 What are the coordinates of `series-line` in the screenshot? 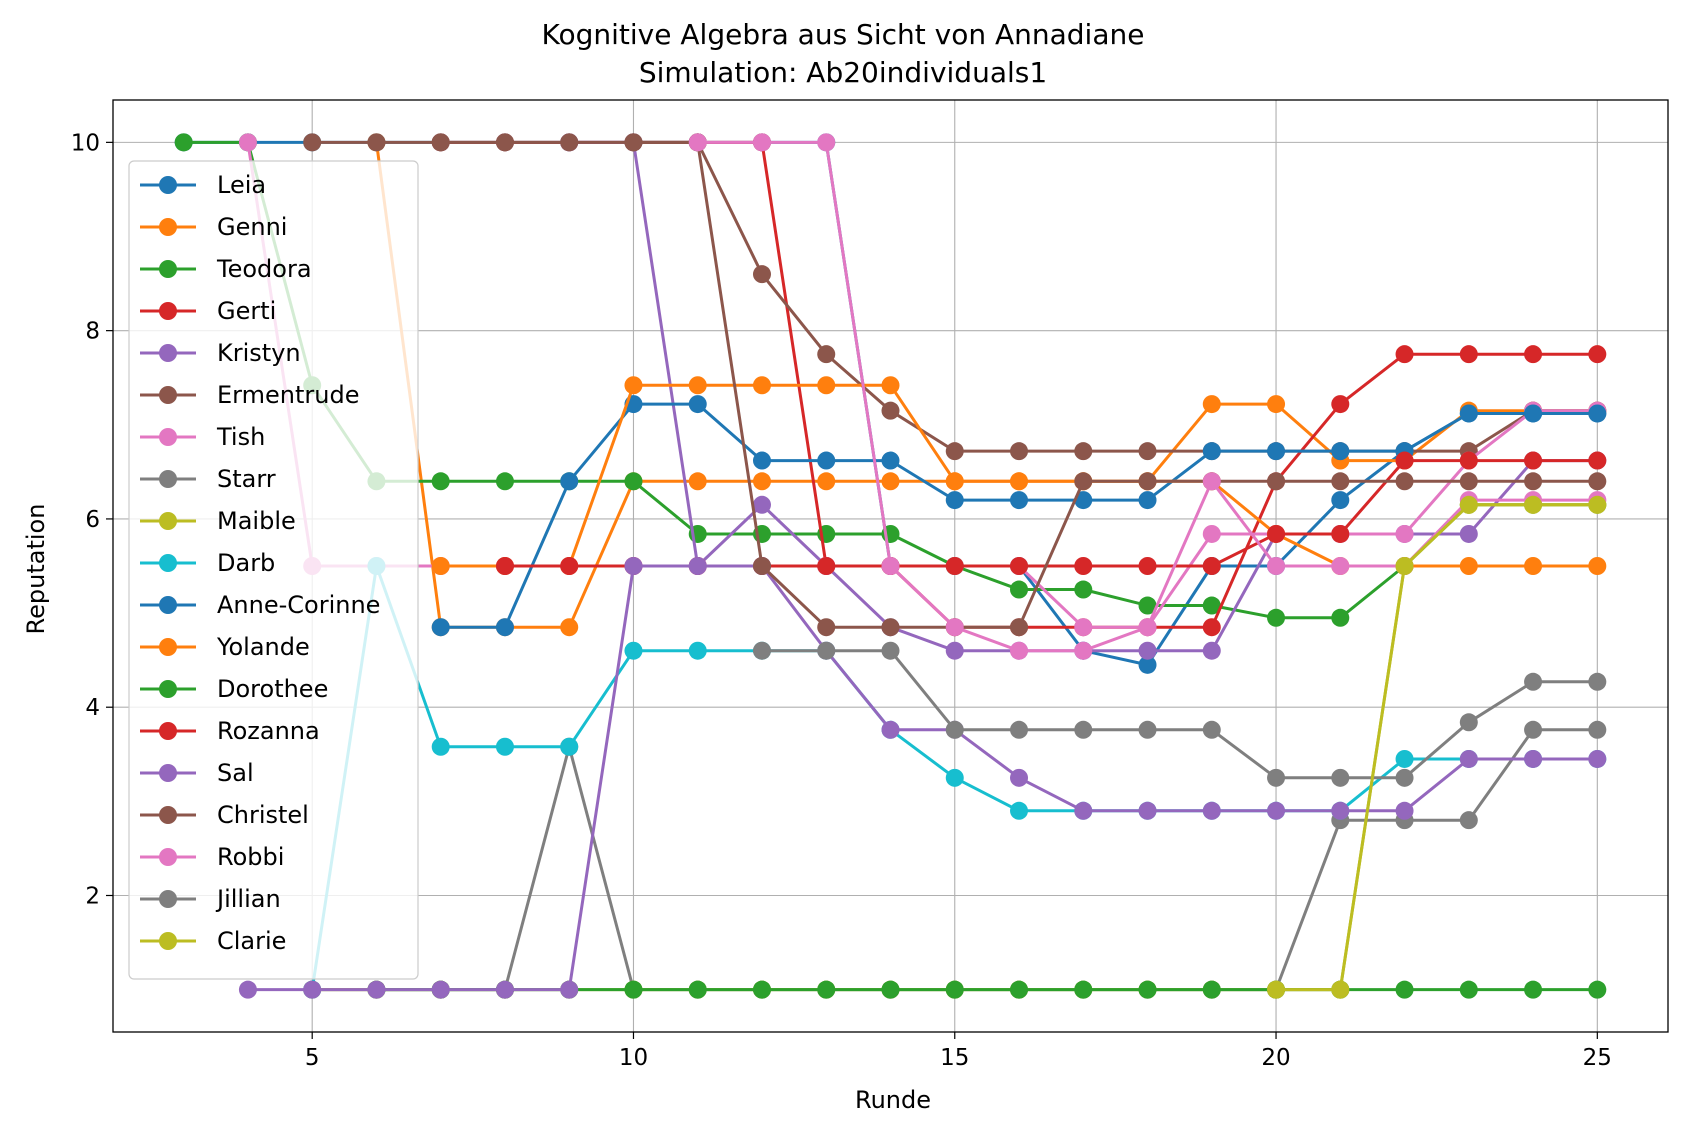 It's located at (1437, 747).